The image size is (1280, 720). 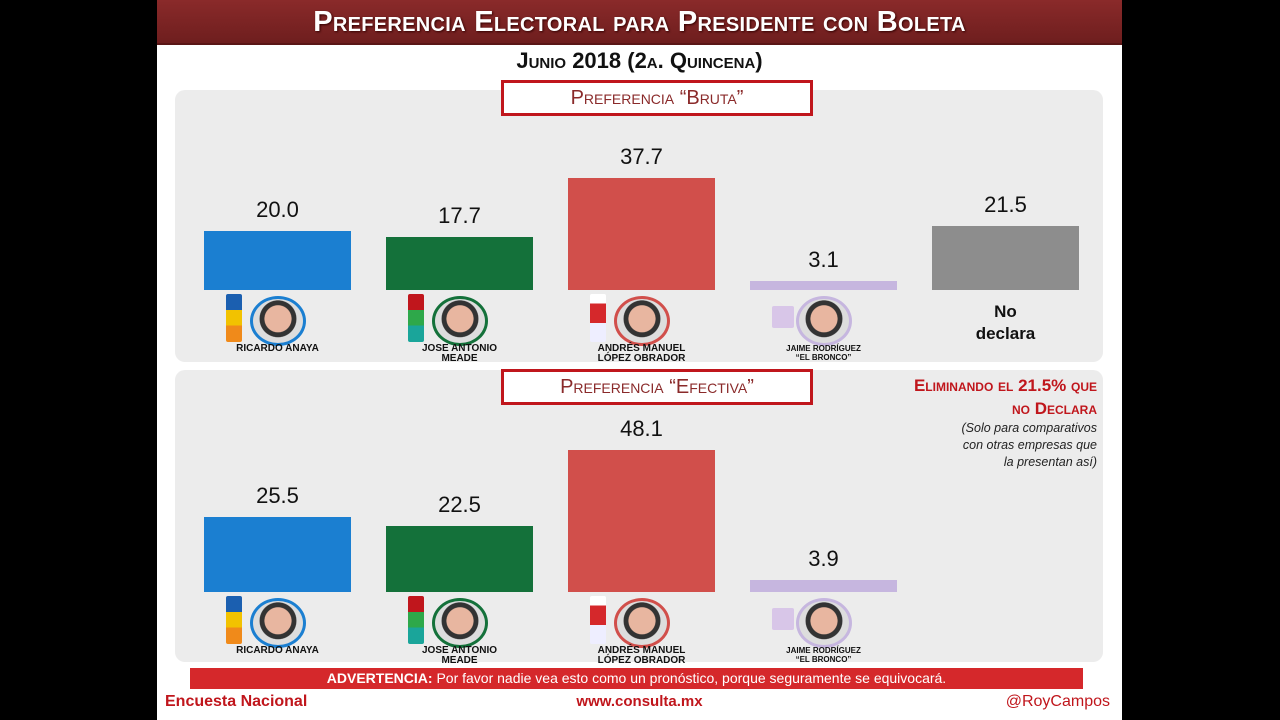 What do you see at coordinates (459, 216) in the screenshot?
I see `value-label: 17.7` at bounding box center [459, 216].